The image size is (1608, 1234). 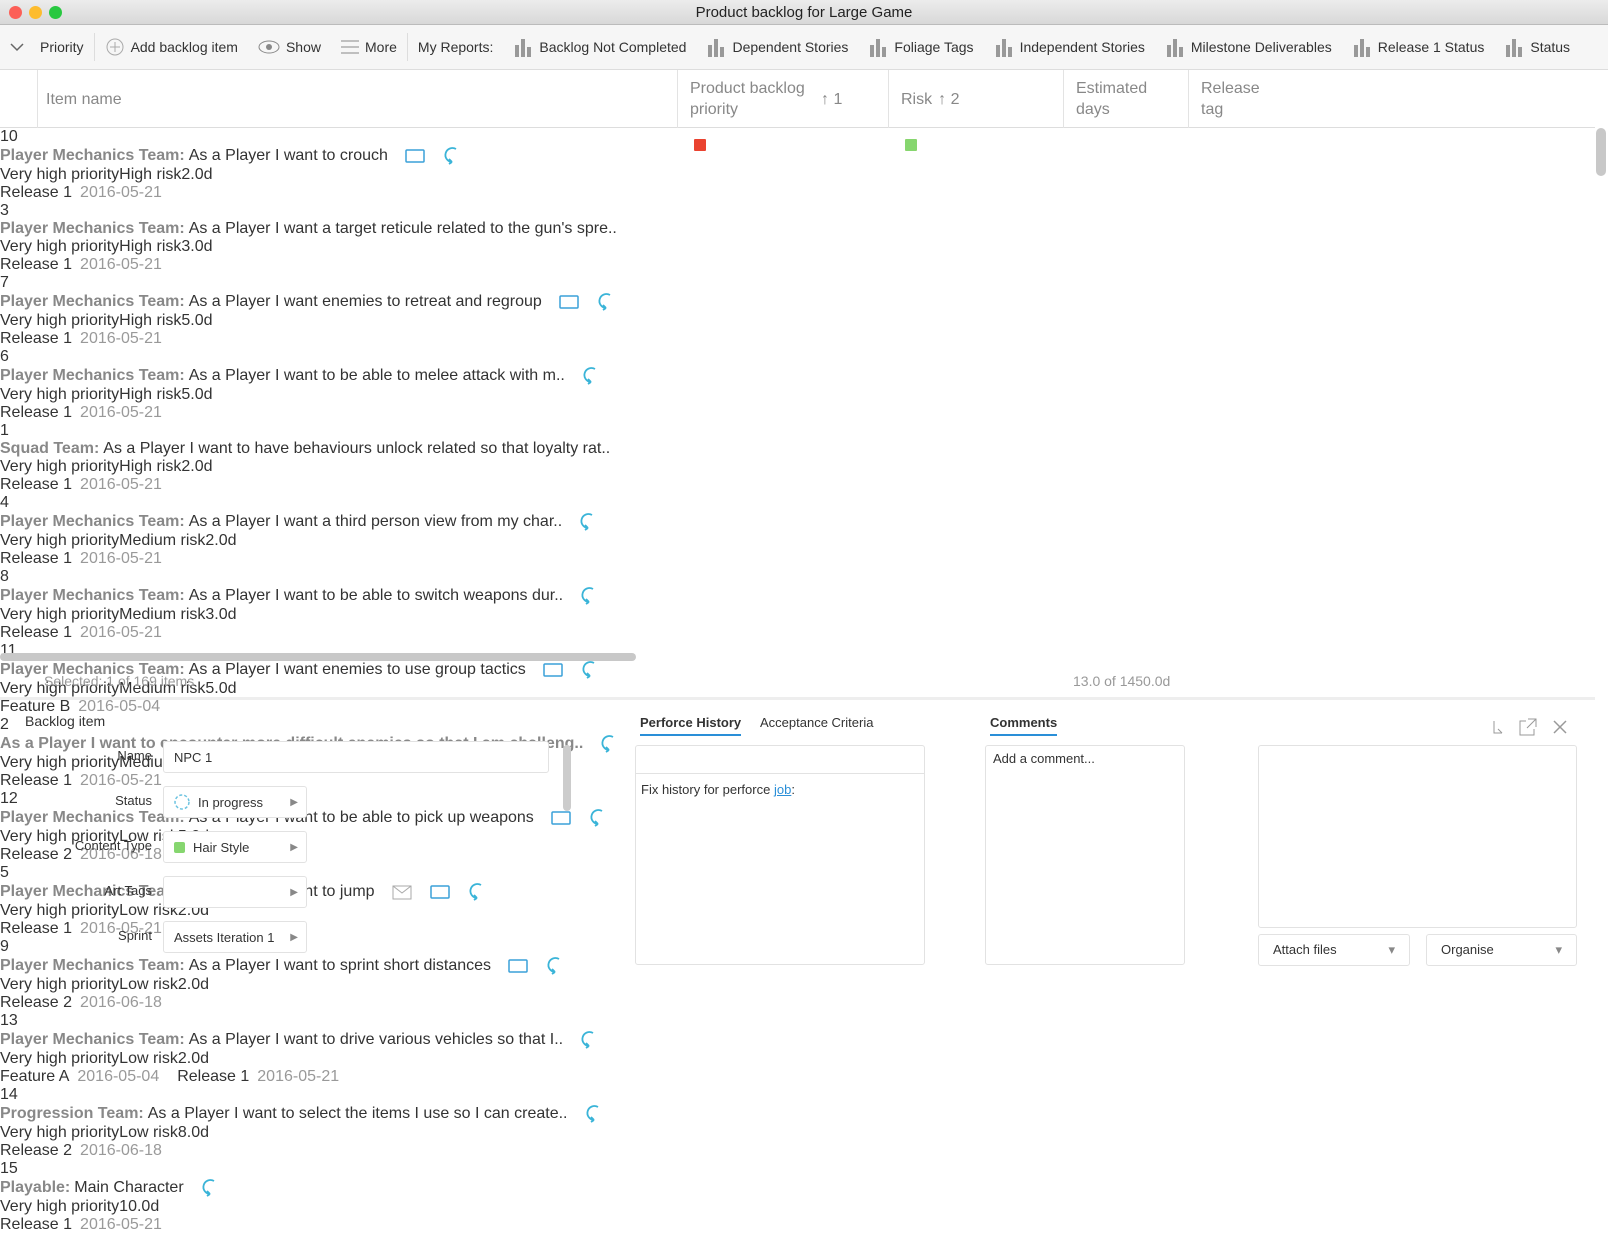 I want to click on report-button: Release 1 Status, so click(x=1418, y=47).